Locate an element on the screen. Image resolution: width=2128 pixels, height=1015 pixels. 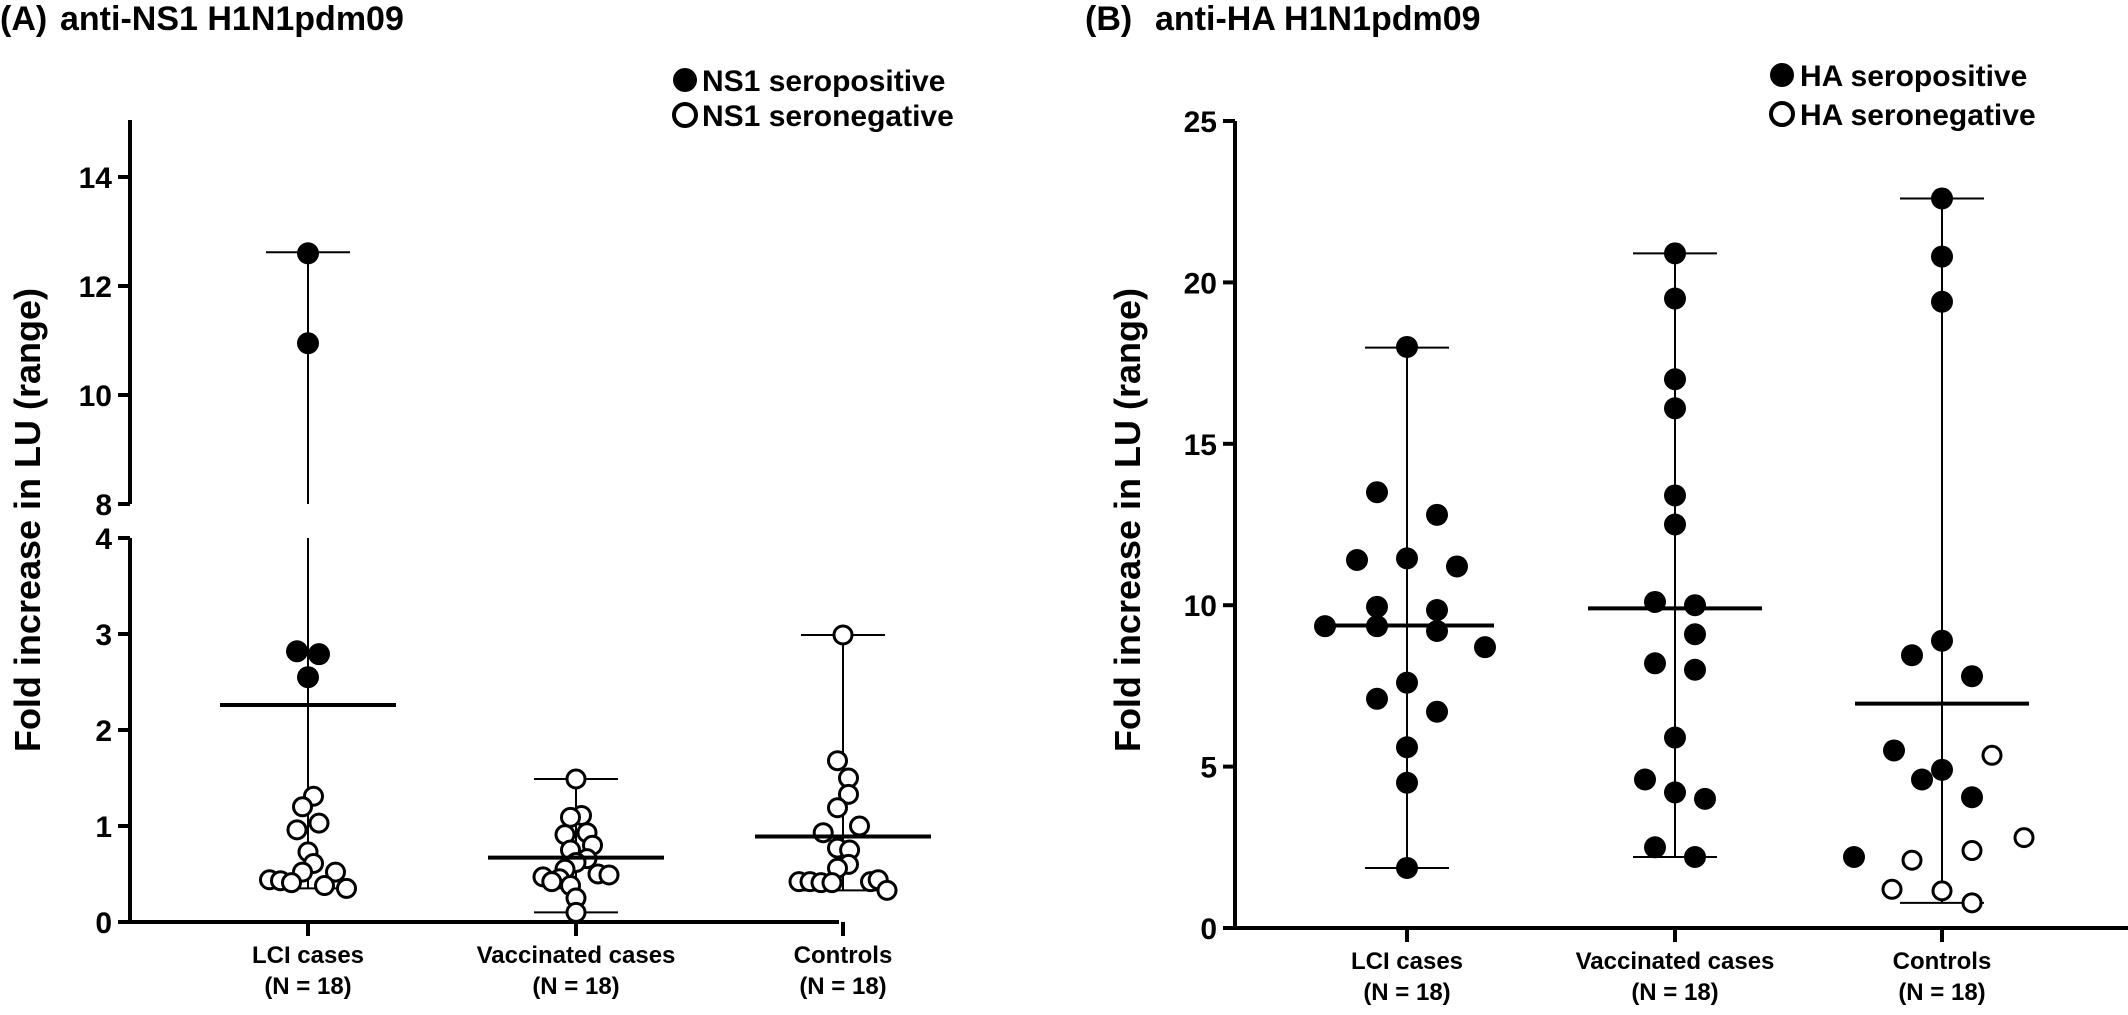
panel-a-title: anti-NS1 H1N1pdm09 is located at coordinates (232, 19).